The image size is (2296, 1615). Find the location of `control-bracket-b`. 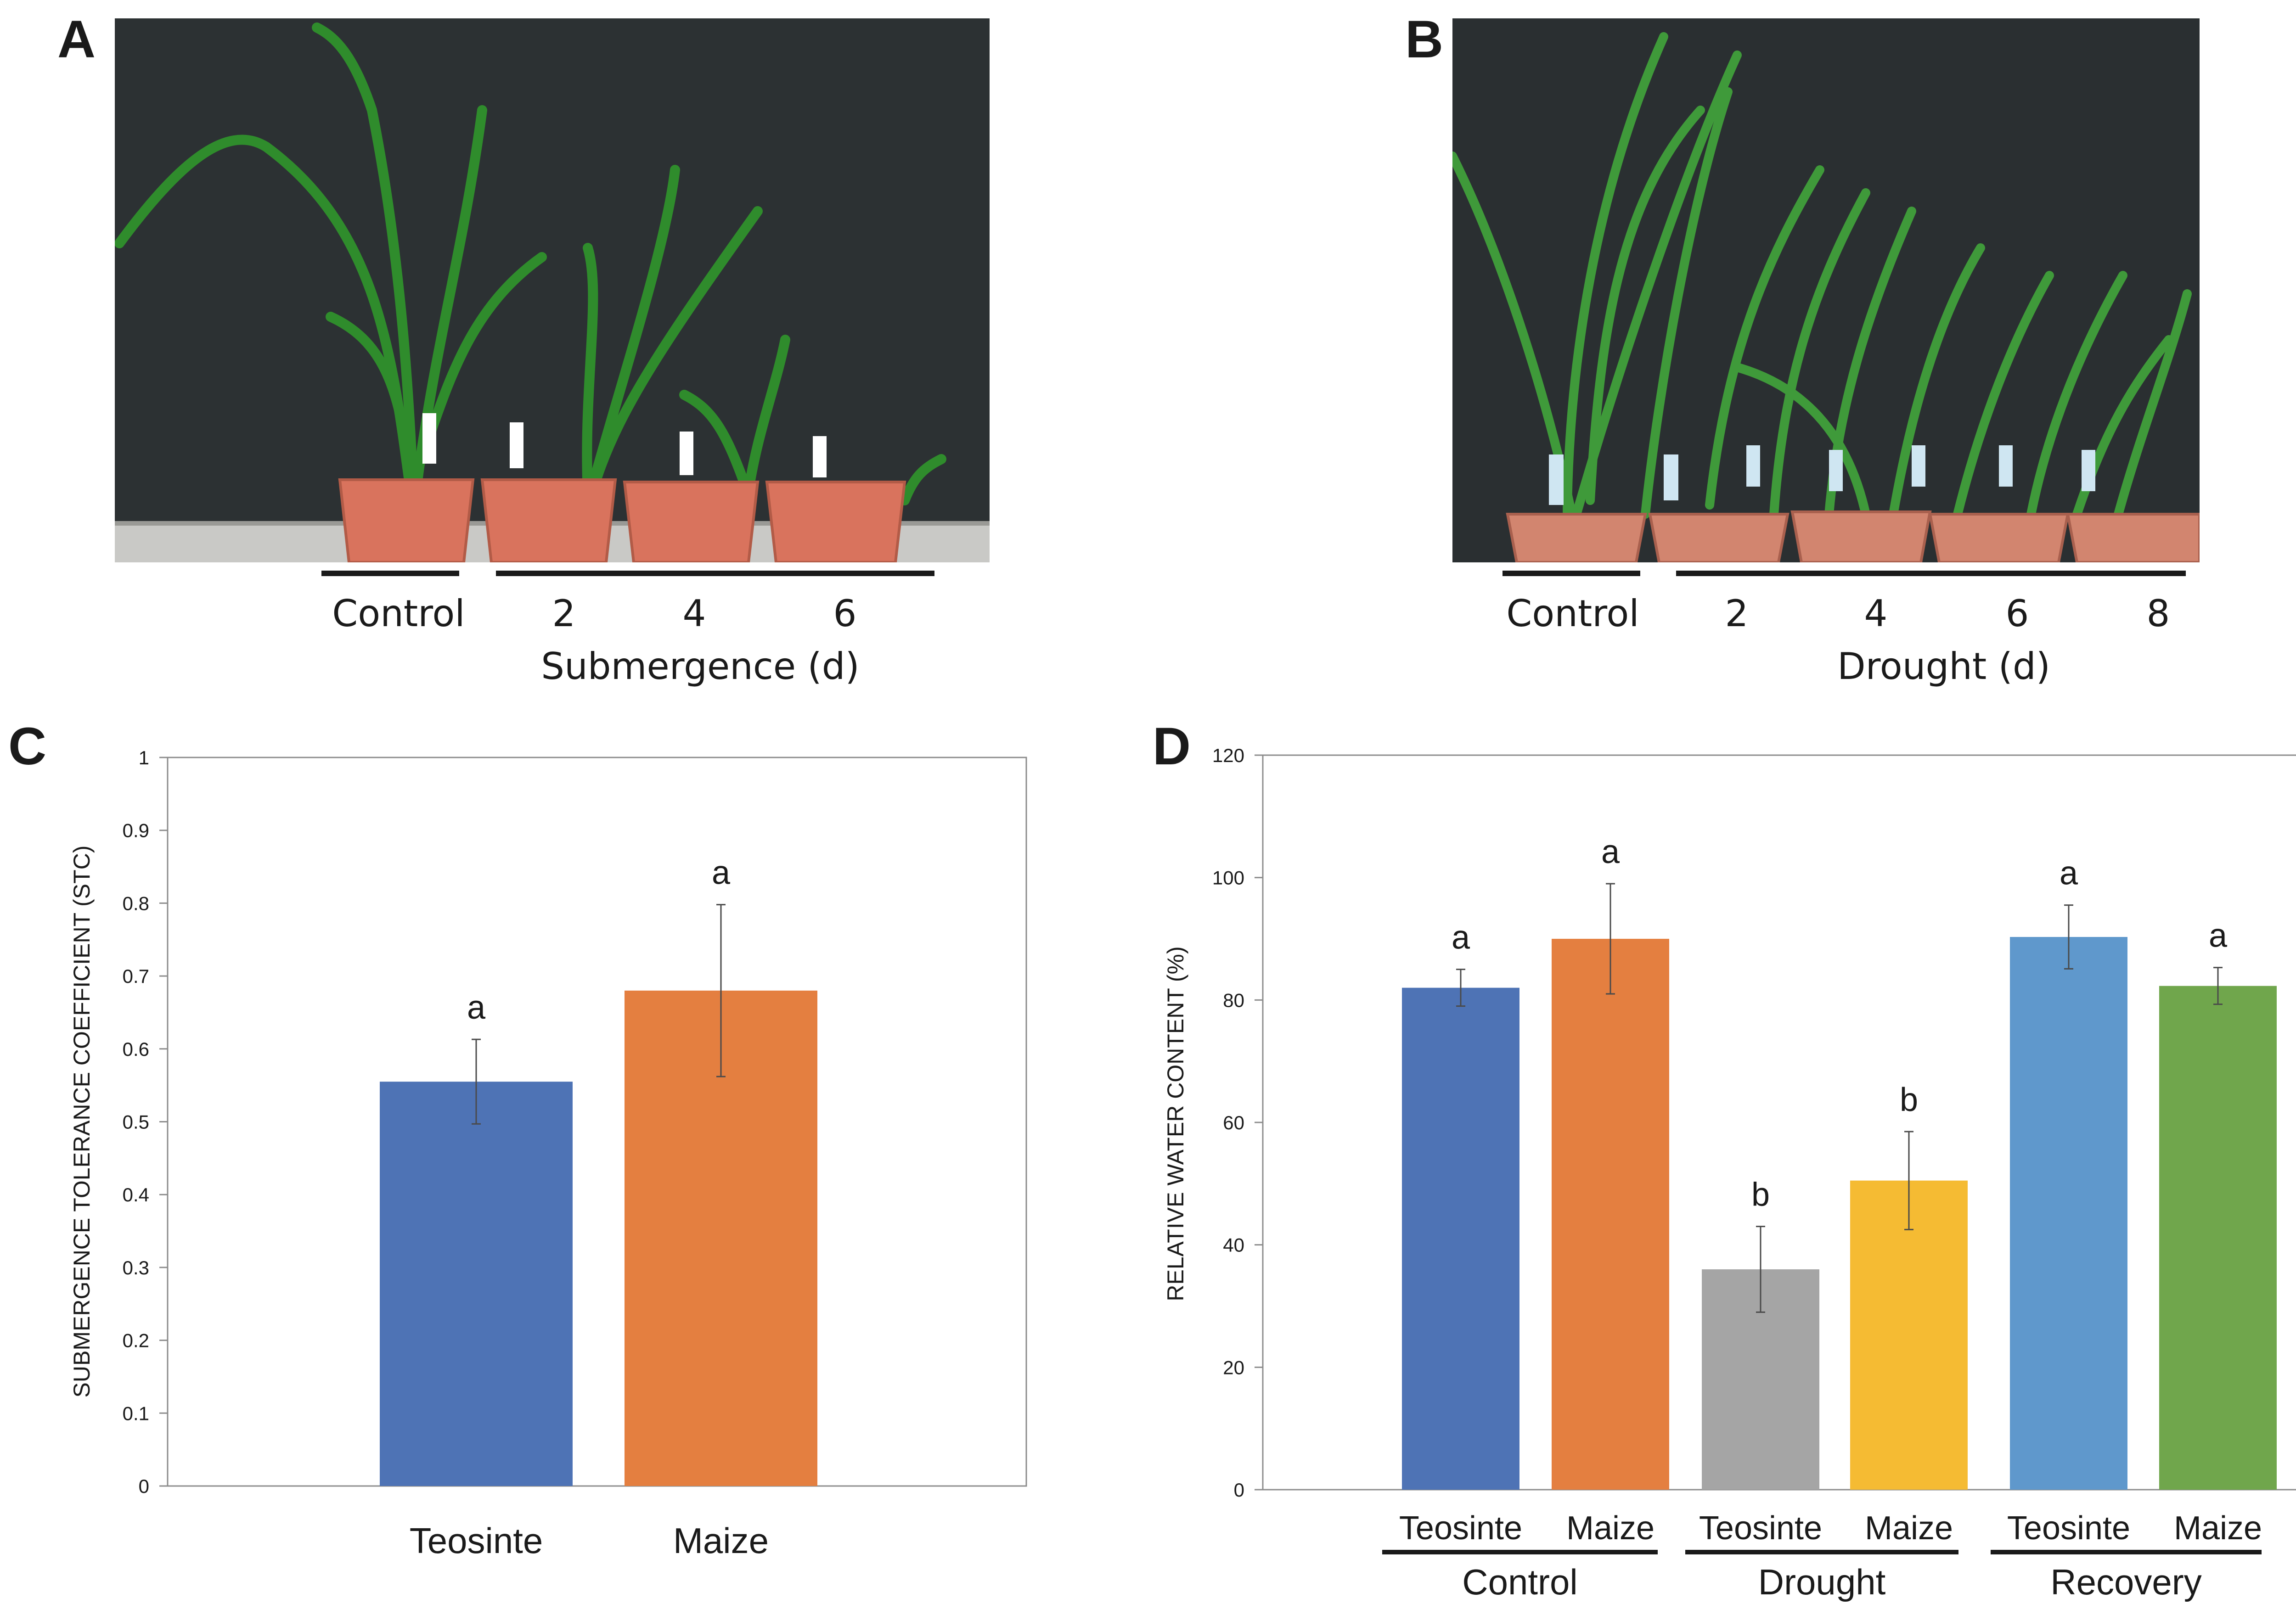

control-bracket-b is located at coordinates (1571, 573).